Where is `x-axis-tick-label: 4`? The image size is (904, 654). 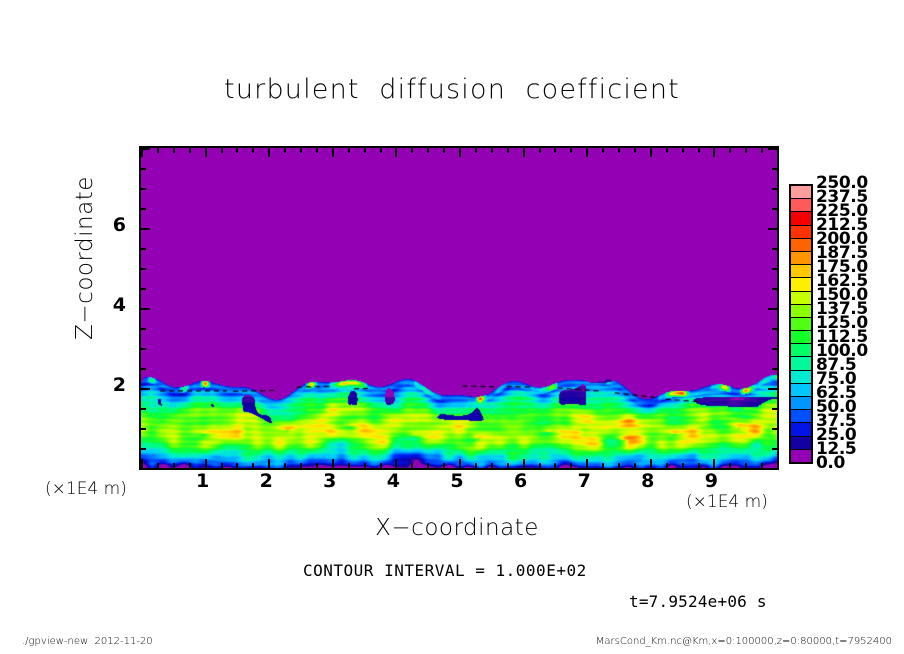
x-axis-tick-label: 4 is located at coordinates (393, 481).